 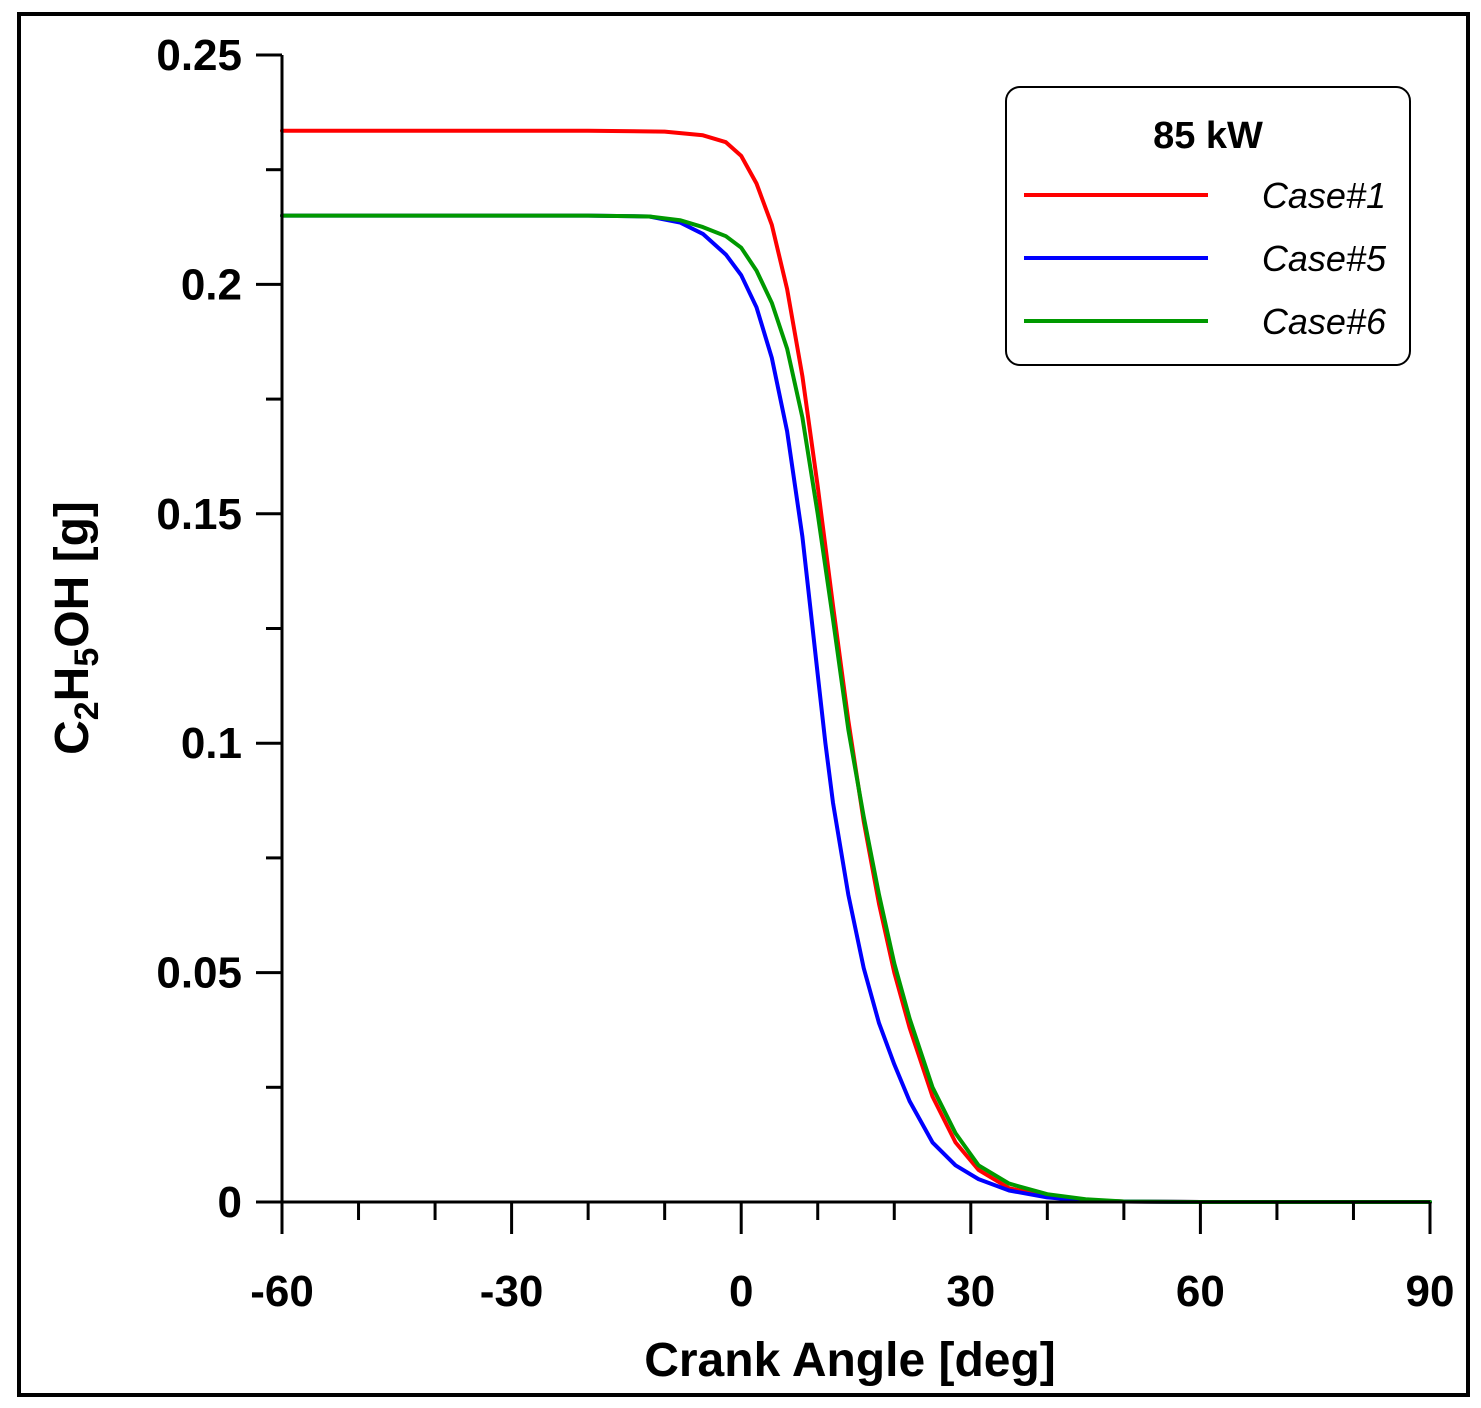 What do you see at coordinates (87, 657) in the screenshot?
I see `y-axis-title-sub5: 5` at bounding box center [87, 657].